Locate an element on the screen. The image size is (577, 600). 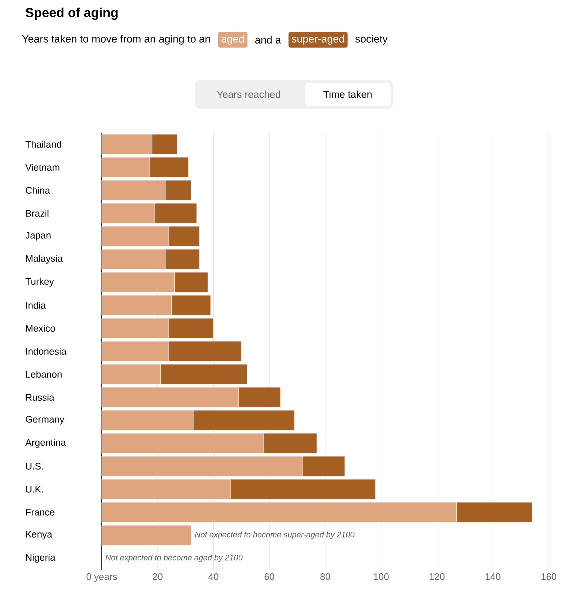
y-tick-label: U.K. is located at coordinates (35, 489).